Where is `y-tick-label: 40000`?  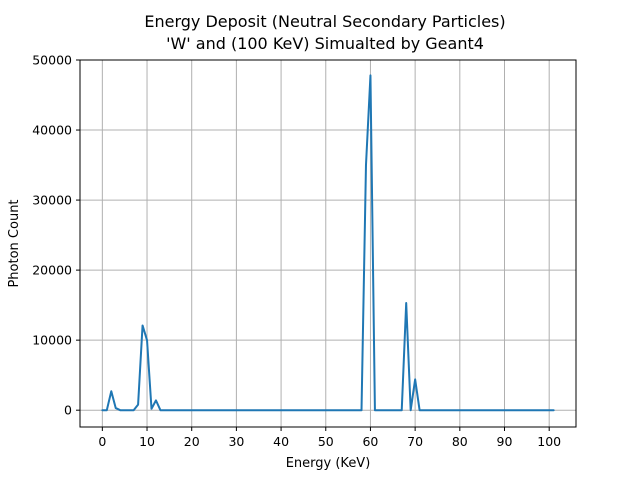 y-tick-label: 40000 is located at coordinates (52, 130).